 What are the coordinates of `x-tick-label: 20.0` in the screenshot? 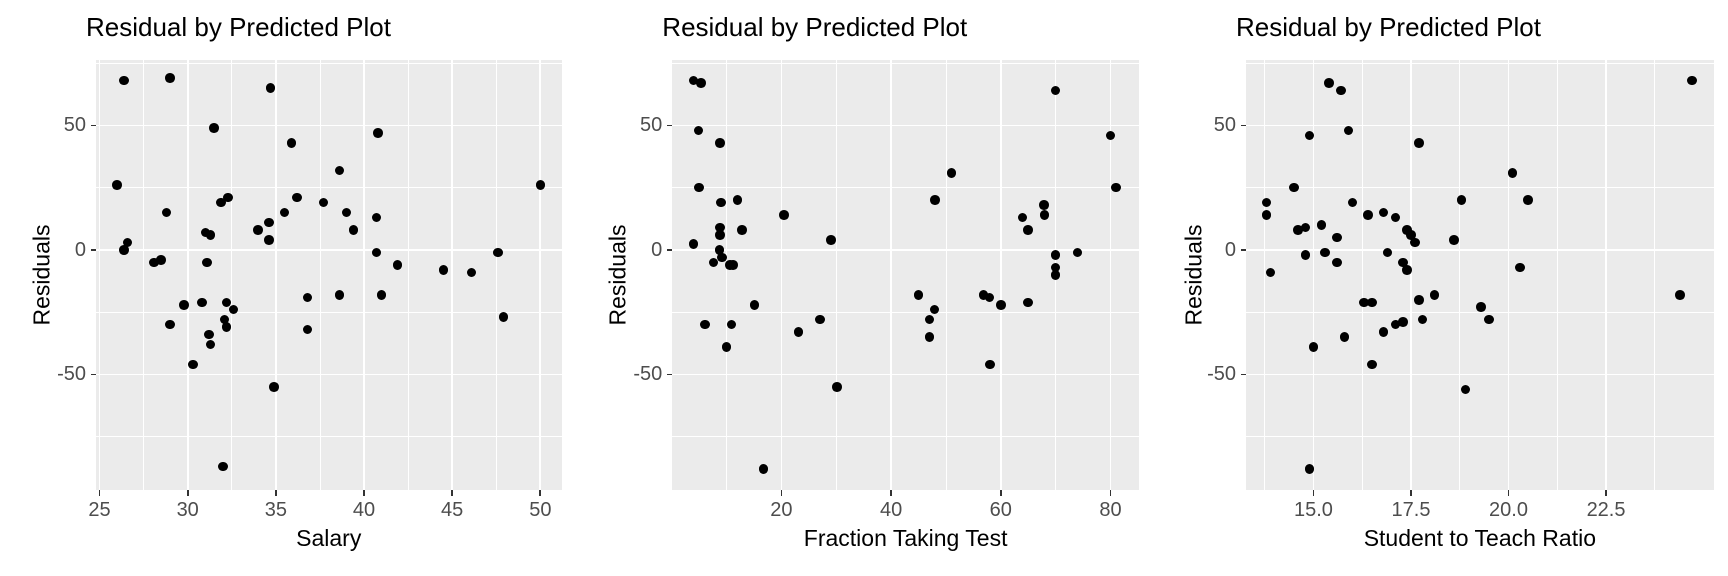 It's located at (1508, 510).